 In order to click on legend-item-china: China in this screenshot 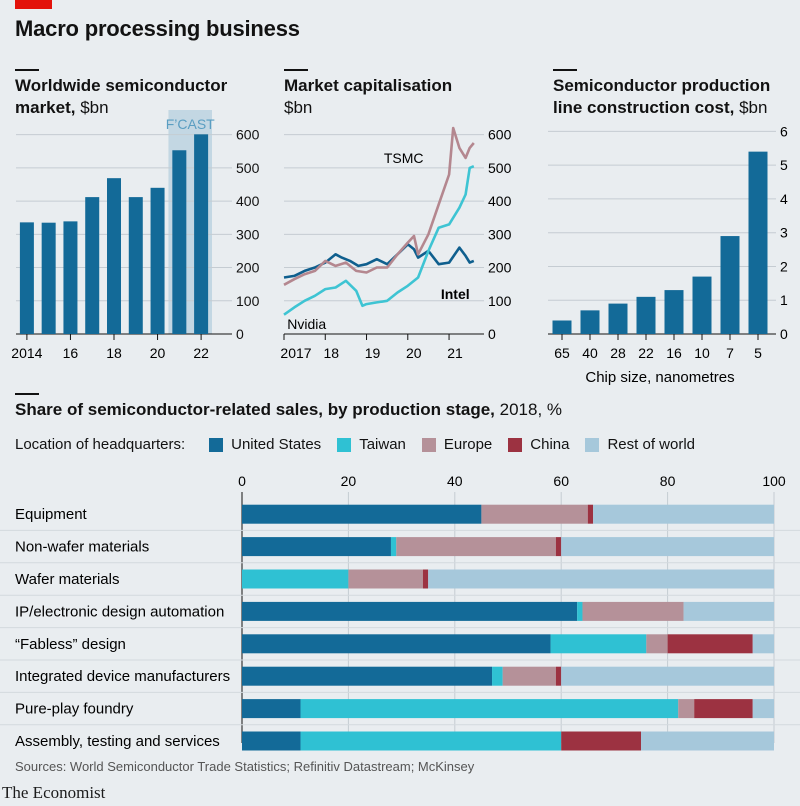, I will do `click(538, 444)`.